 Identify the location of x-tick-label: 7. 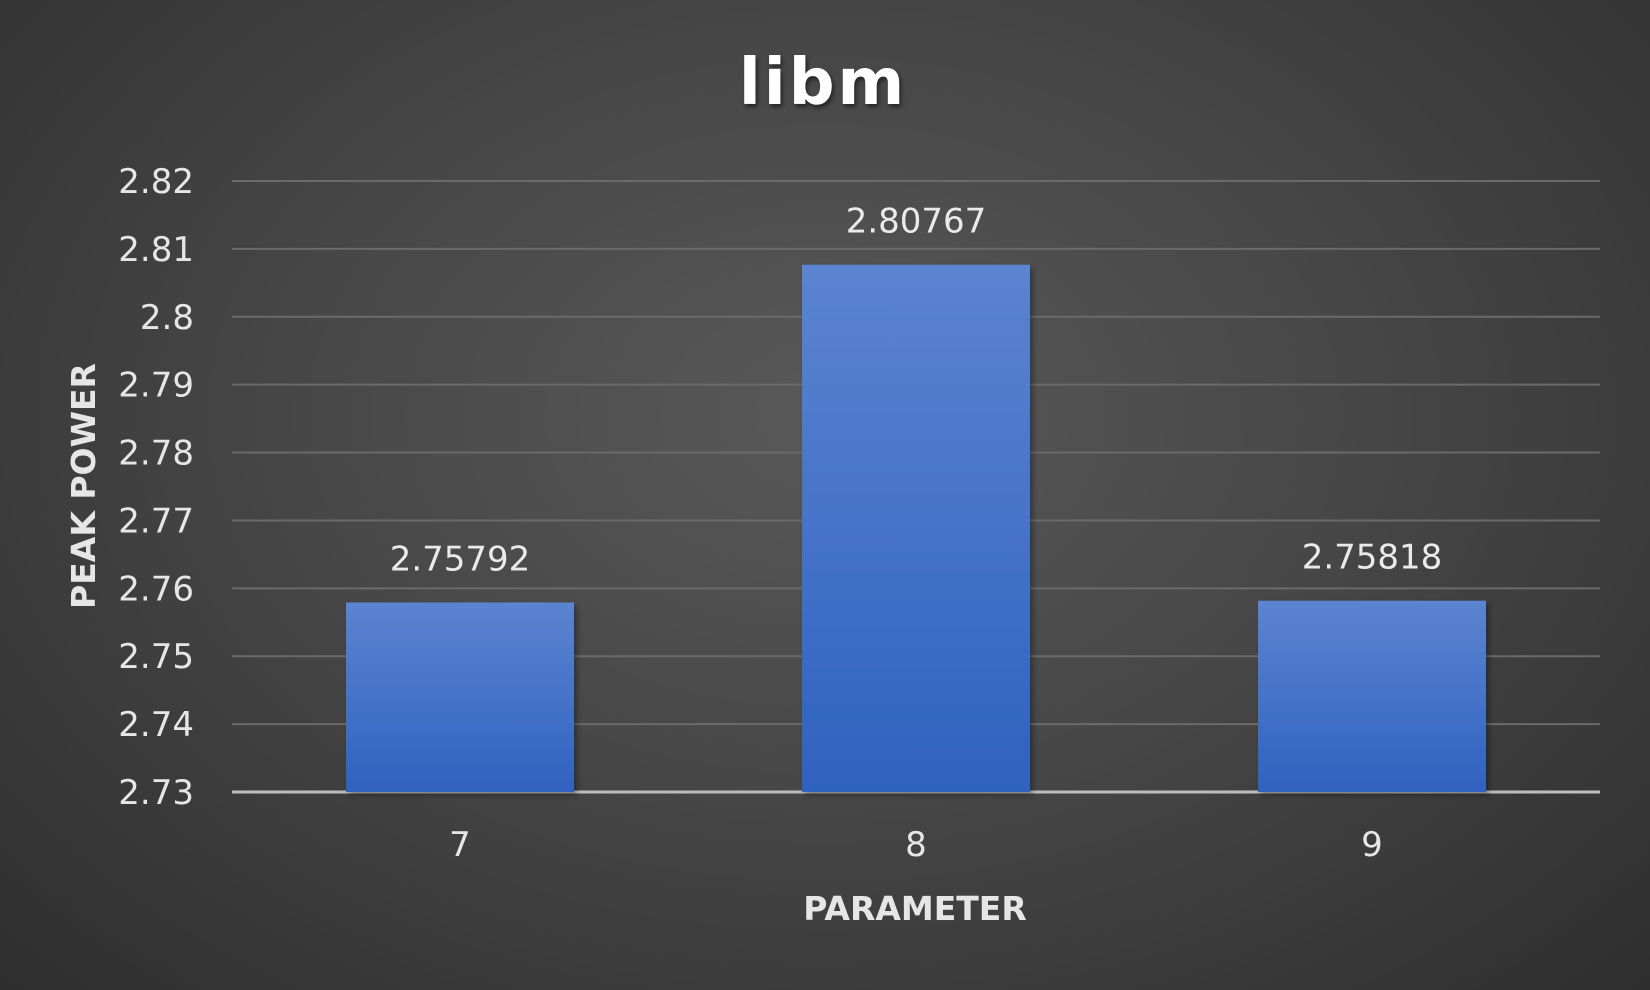
(460, 845).